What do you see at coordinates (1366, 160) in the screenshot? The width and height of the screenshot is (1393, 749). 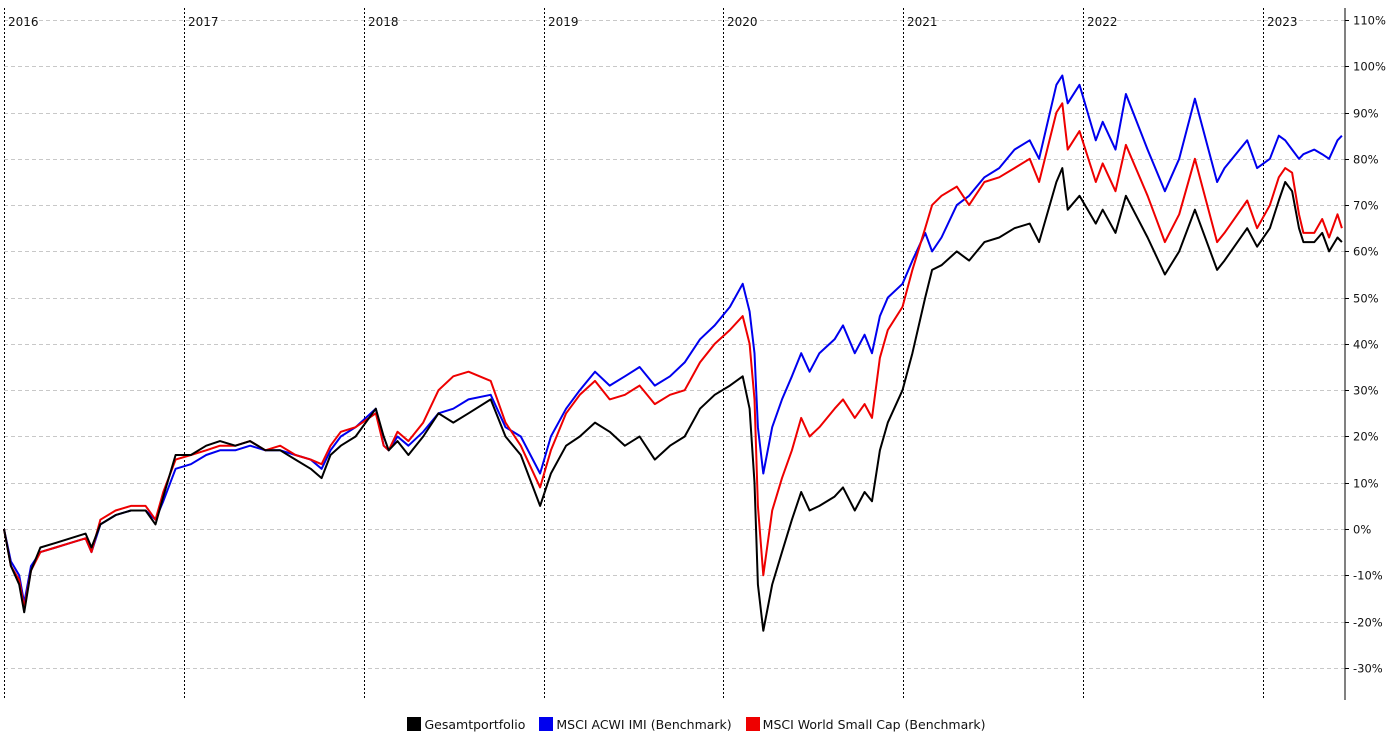 I see `y-tick-label: 80%` at bounding box center [1366, 160].